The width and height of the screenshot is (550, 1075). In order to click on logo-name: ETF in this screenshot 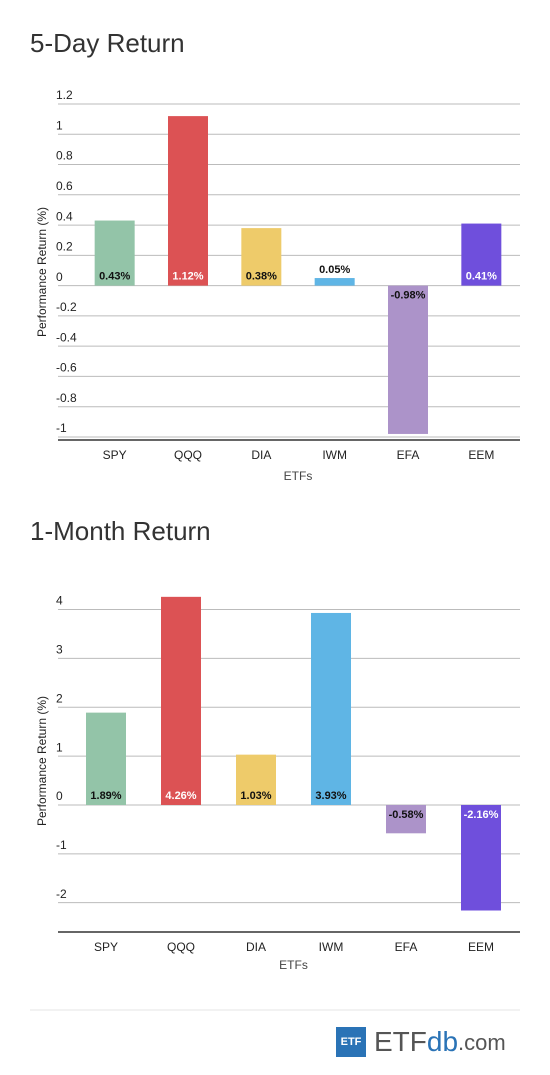, I will do `click(400, 1041)`.